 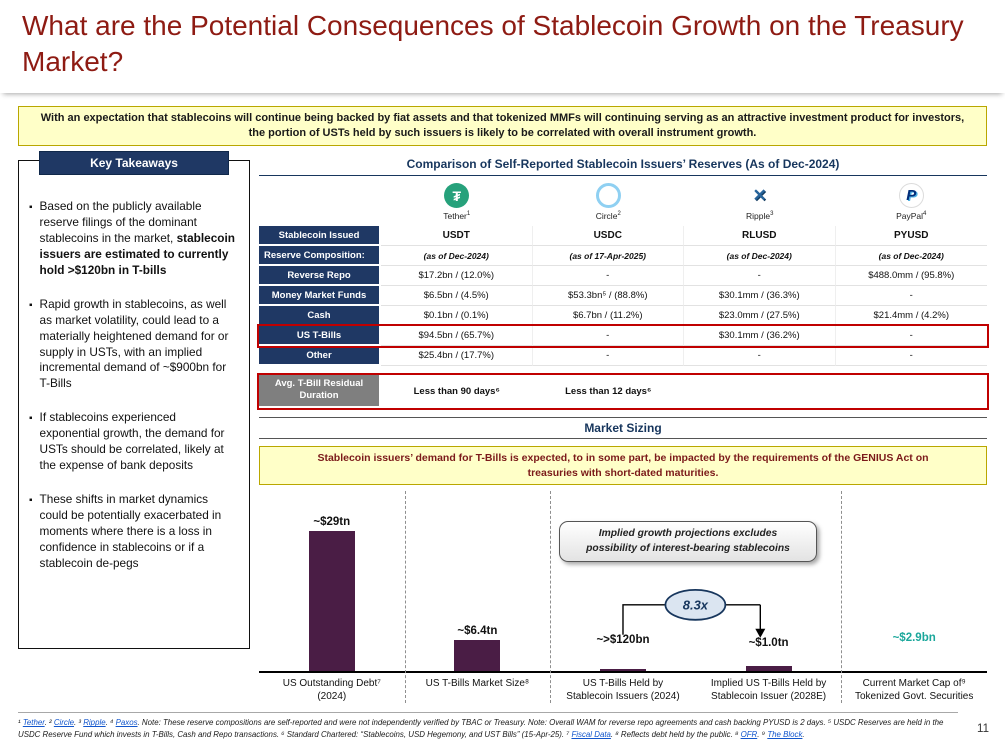 I want to click on row-label: Stablecoin Issued, so click(x=319, y=235).